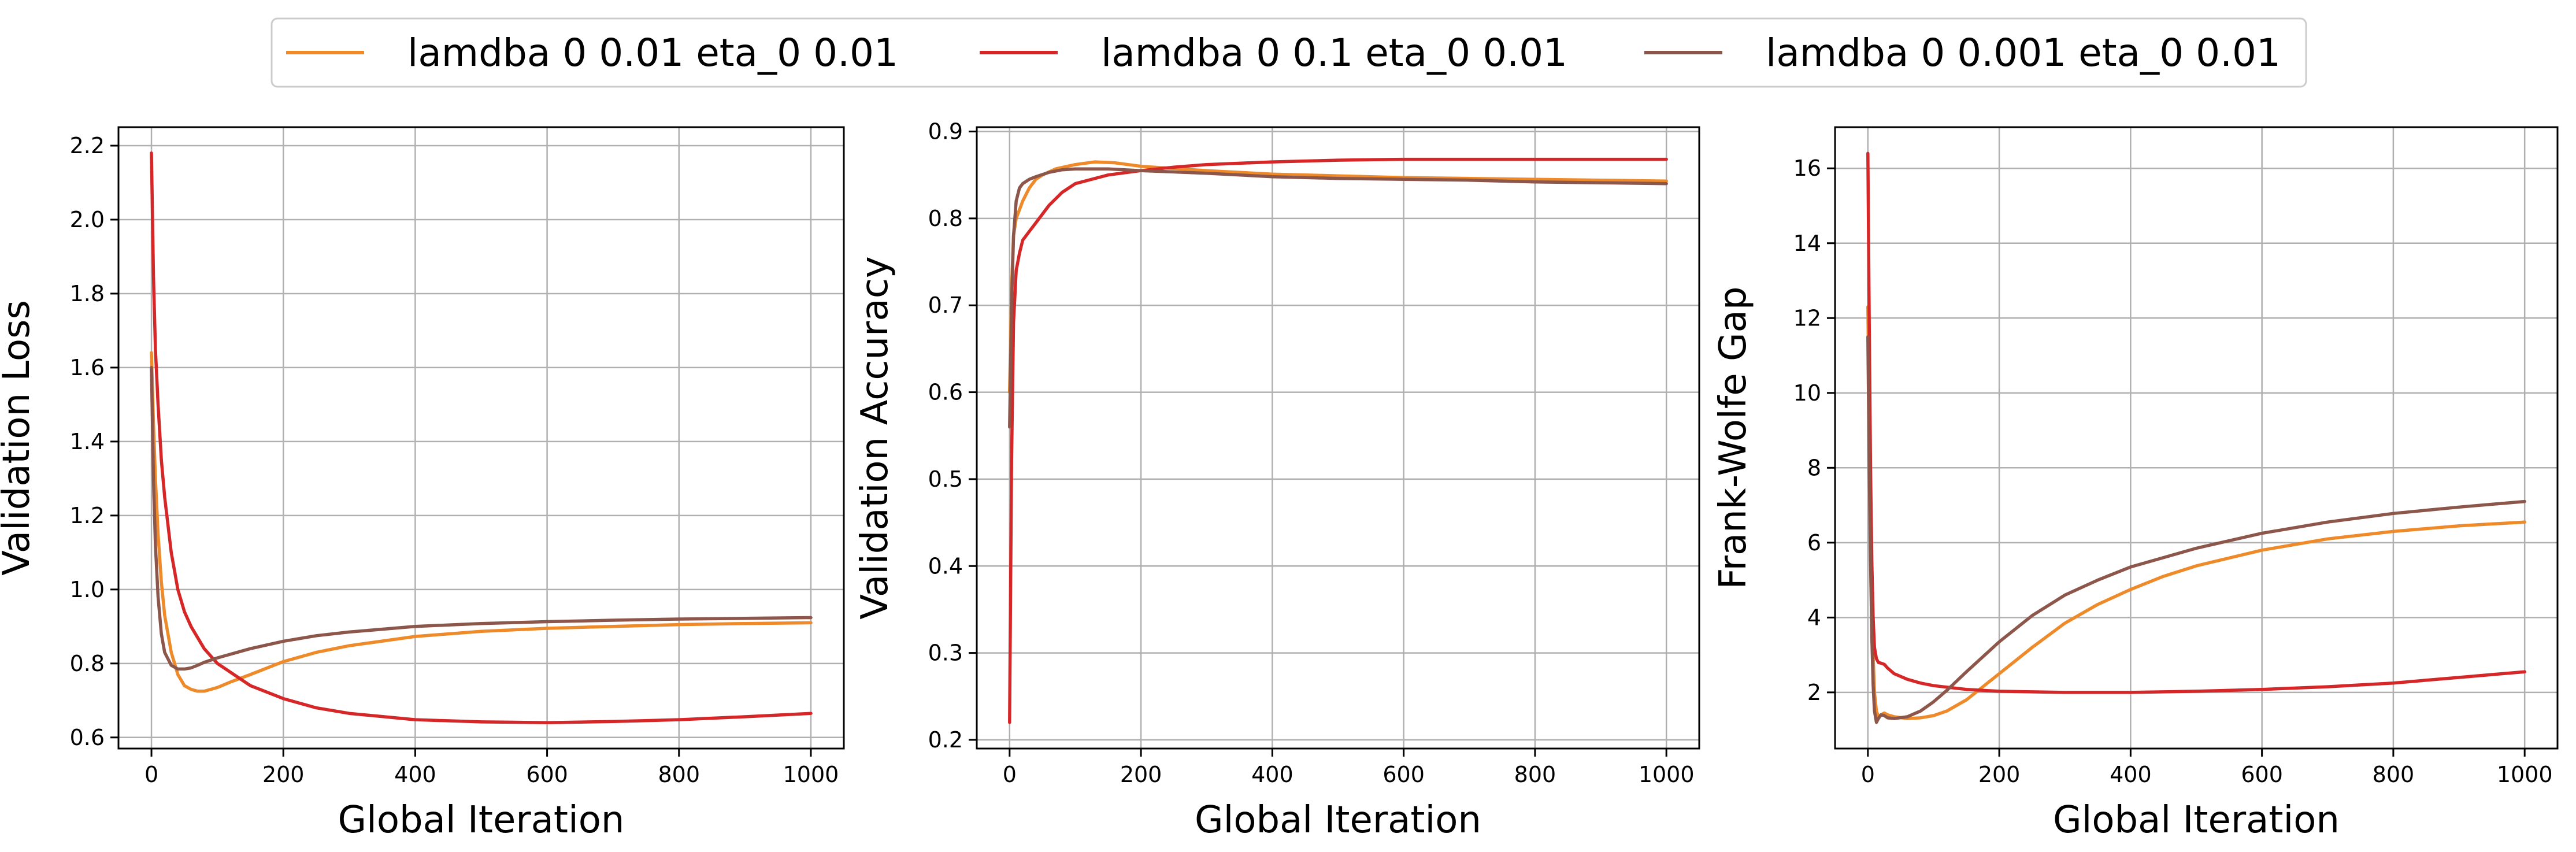 The image size is (2576, 852). What do you see at coordinates (1807, 318) in the screenshot?
I see `y-tick-label: 12` at bounding box center [1807, 318].